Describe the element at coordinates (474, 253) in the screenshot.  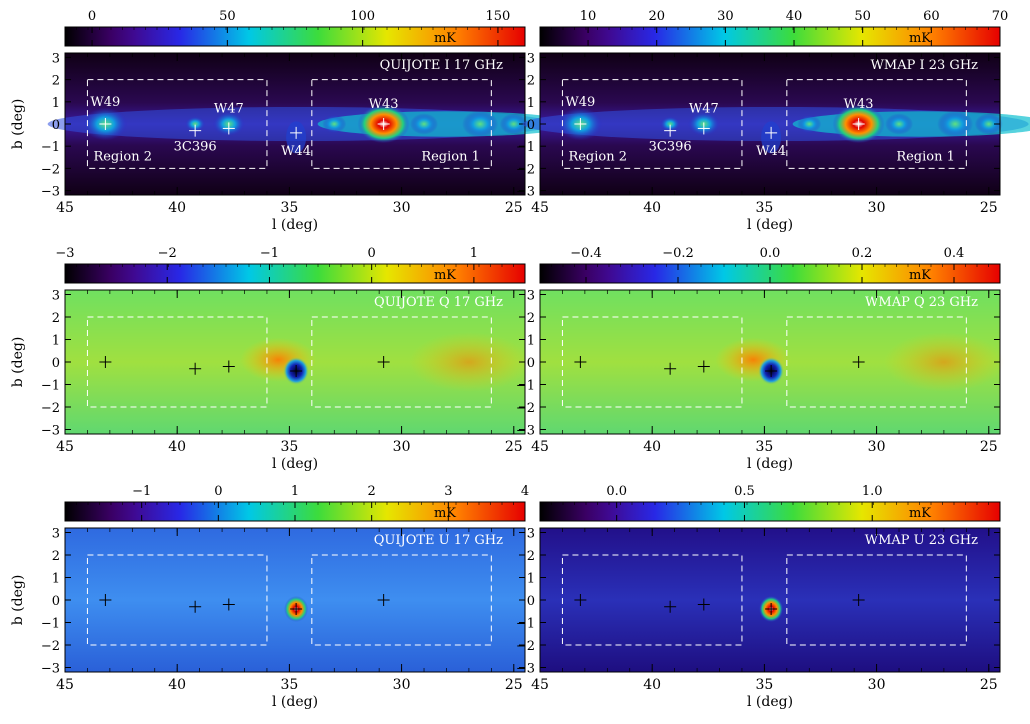
I see `colorbar-tick-label: 1` at that location.